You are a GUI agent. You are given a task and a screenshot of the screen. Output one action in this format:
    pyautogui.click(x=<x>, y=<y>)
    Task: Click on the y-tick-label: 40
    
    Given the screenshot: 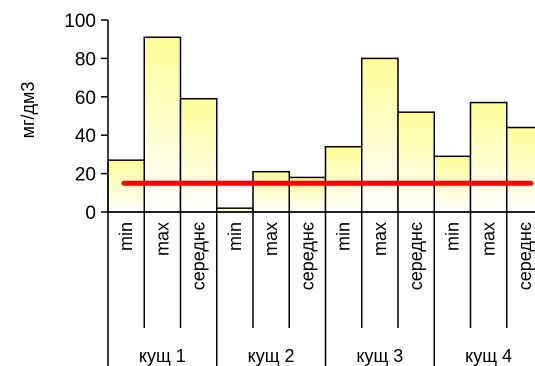 What is the action you would take?
    pyautogui.click(x=85, y=136)
    